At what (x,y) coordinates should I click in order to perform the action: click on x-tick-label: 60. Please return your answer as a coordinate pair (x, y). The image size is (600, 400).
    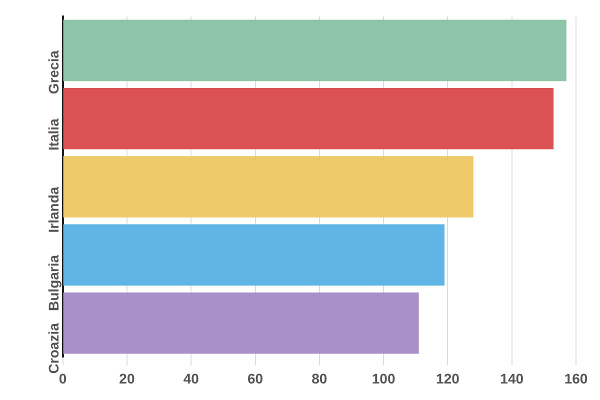
    Looking at the image, I should click on (255, 378).